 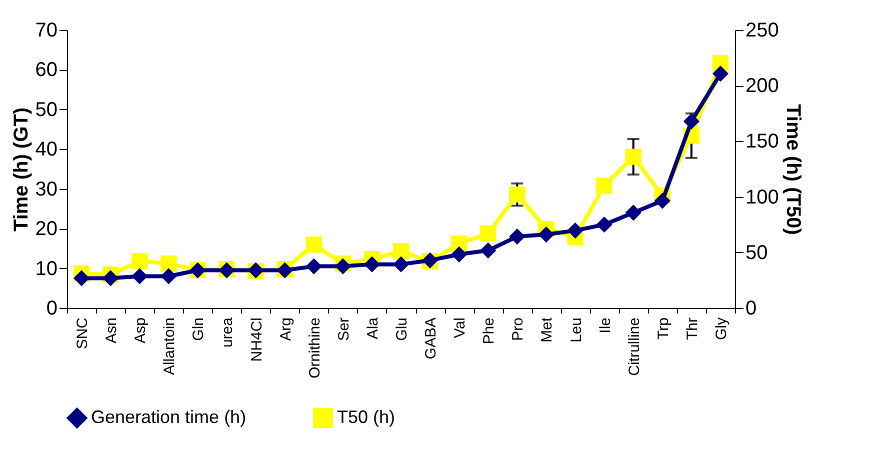 I want to click on x-tick-label: Asn, so click(x=111, y=331).